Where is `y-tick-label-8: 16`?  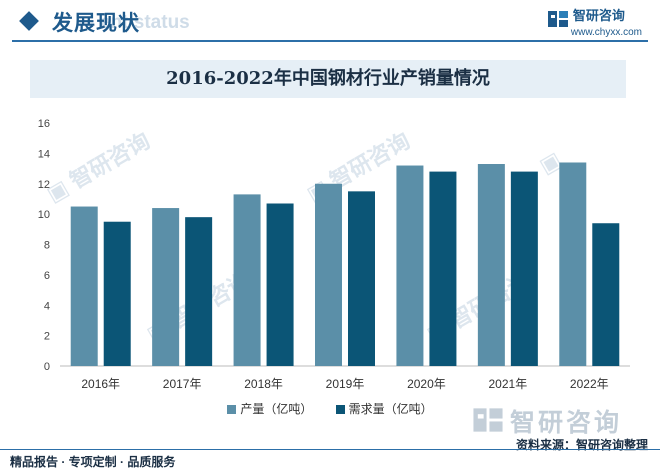 y-tick-label-8: 16 is located at coordinates (44, 124).